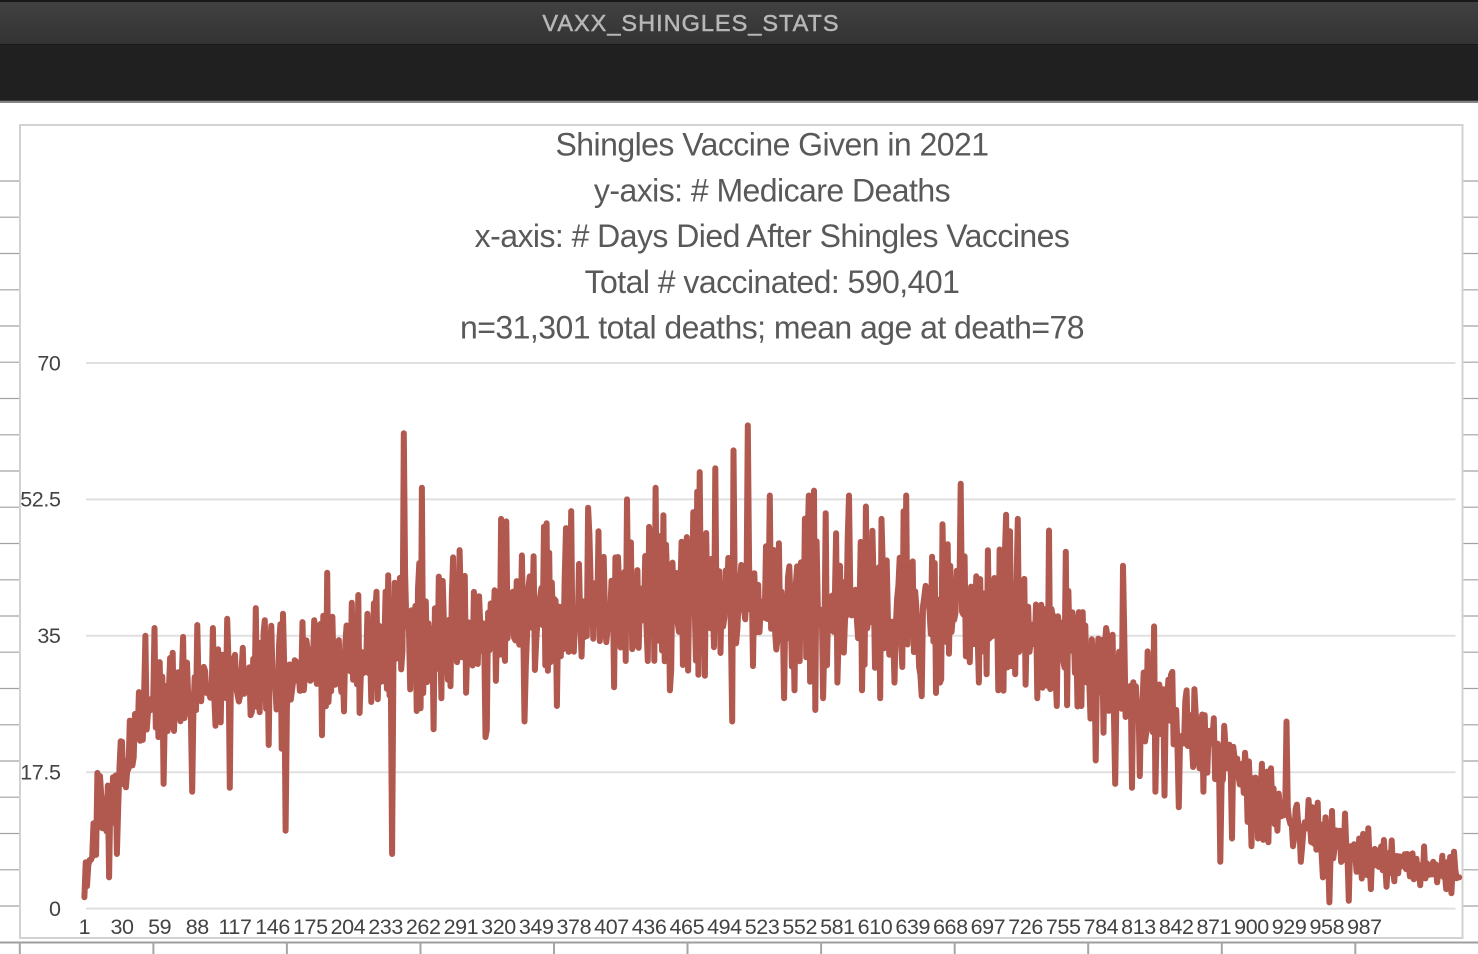 Image resolution: width=1478 pixels, height=954 pixels. What do you see at coordinates (40, 500) in the screenshot?
I see `svg-text: 52.5` at bounding box center [40, 500].